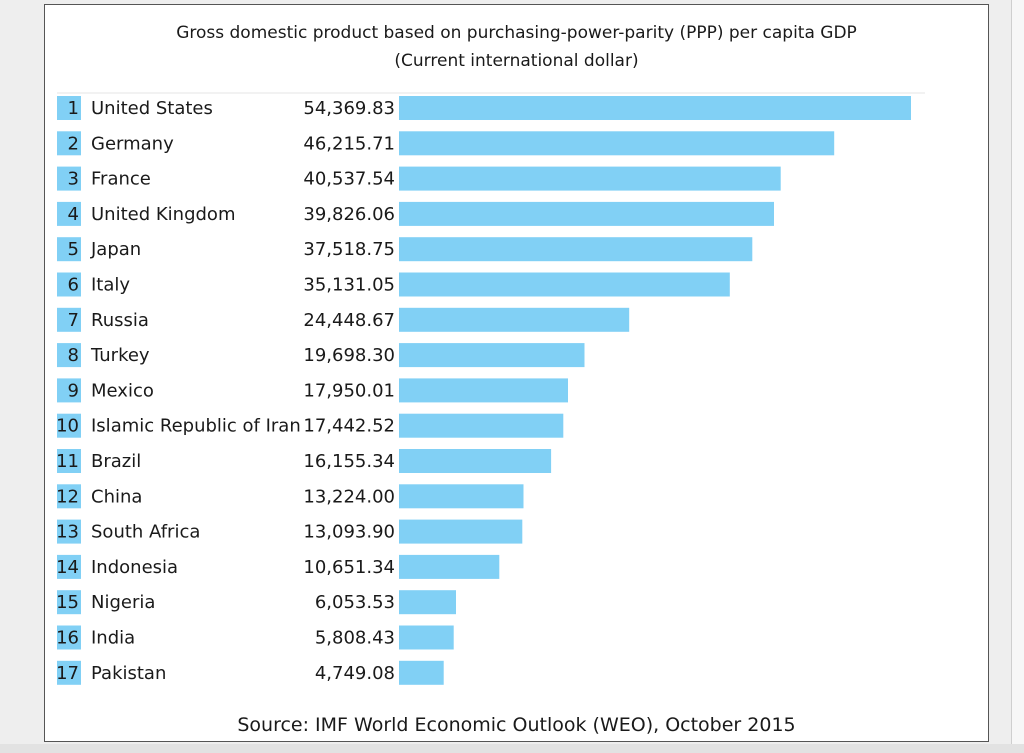  I want to click on rank-label: 10, so click(67, 426).